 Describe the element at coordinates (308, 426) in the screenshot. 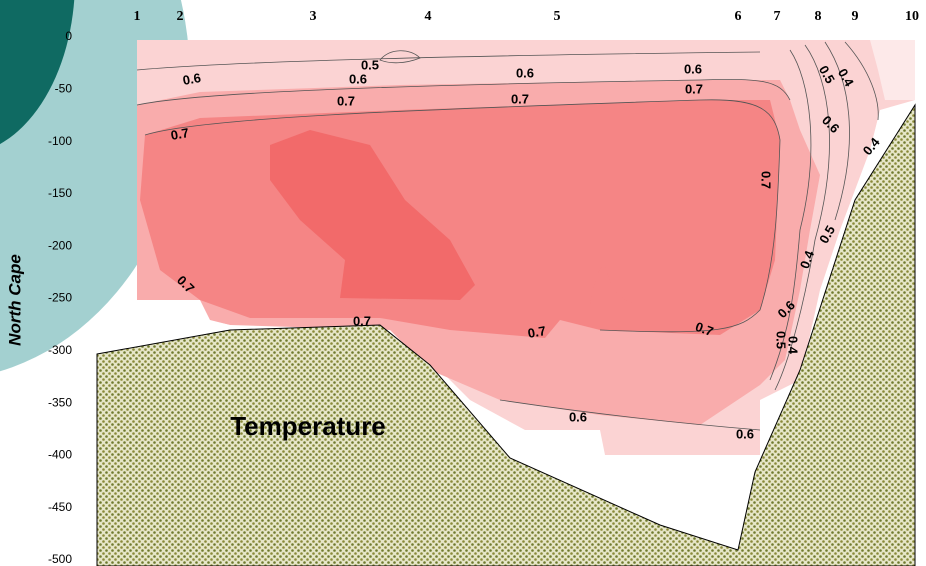

I see `annotation: Temperature` at that location.